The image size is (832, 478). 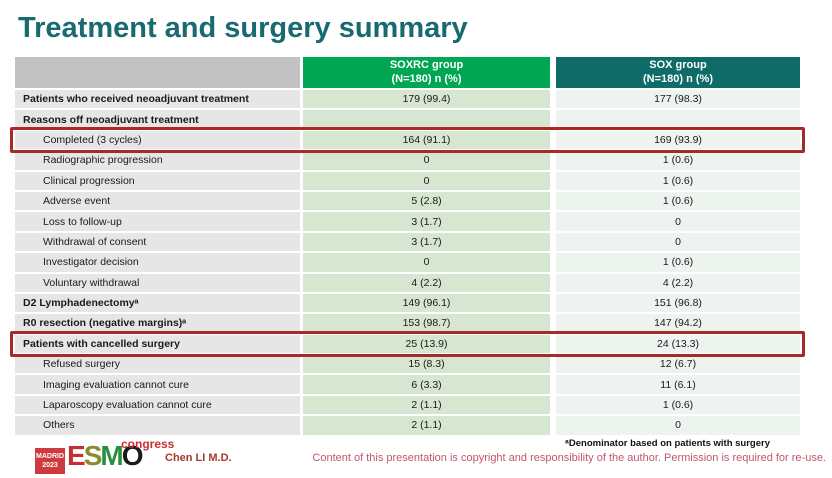 I want to click on header-sox-group: SOX group (N=180) n (%), so click(x=678, y=72).